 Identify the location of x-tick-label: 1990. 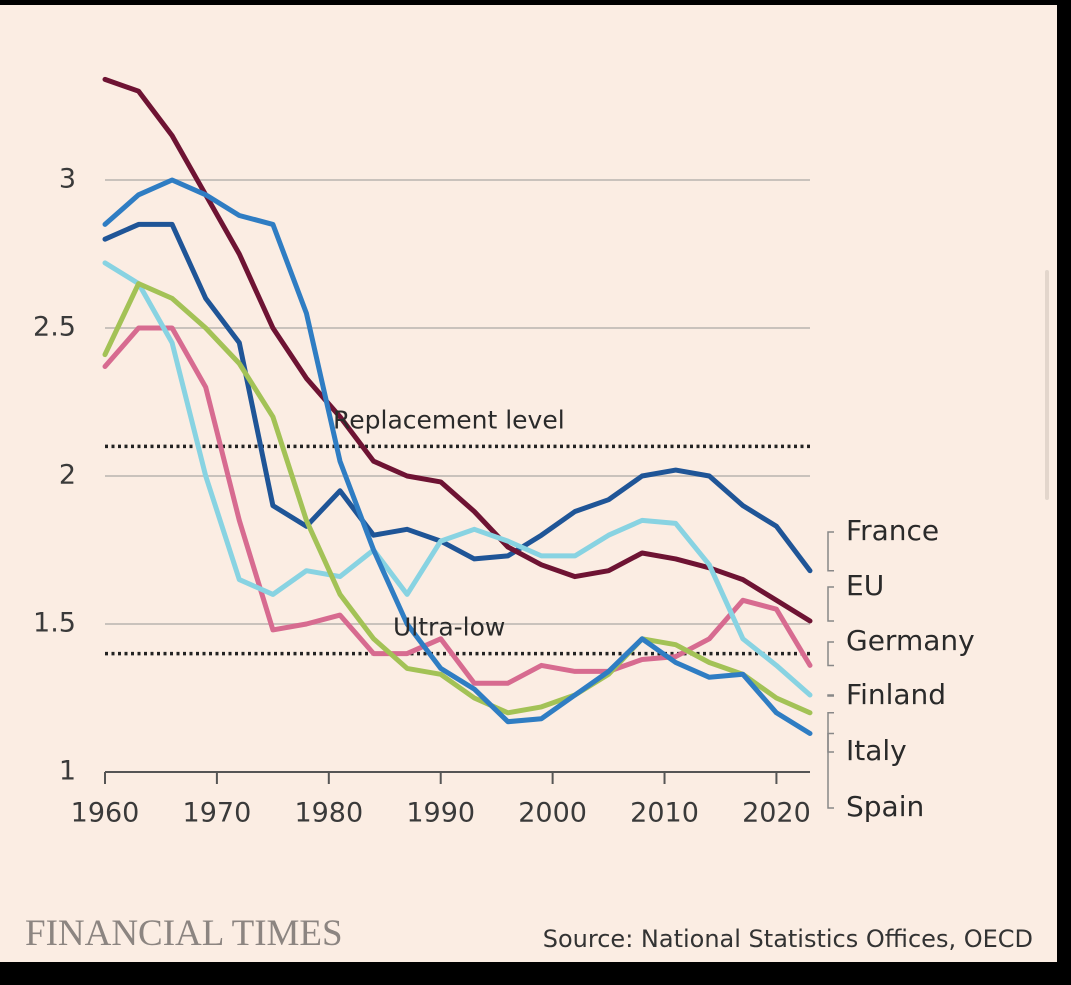
(440, 813).